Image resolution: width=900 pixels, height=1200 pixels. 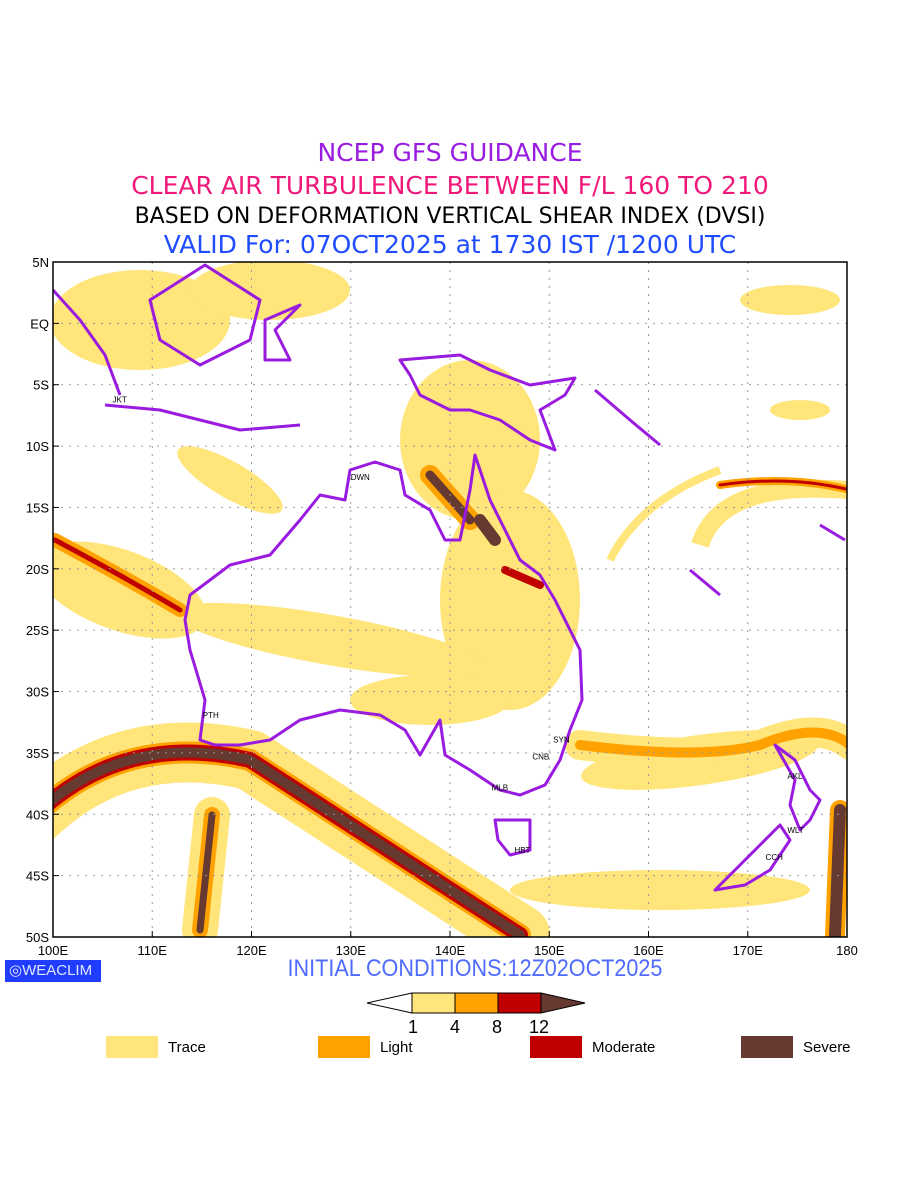 What do you see at coordinates (211, 715) in the screenshot?
I see `city-label-pth: PTH` at bounding box center [211, 715].